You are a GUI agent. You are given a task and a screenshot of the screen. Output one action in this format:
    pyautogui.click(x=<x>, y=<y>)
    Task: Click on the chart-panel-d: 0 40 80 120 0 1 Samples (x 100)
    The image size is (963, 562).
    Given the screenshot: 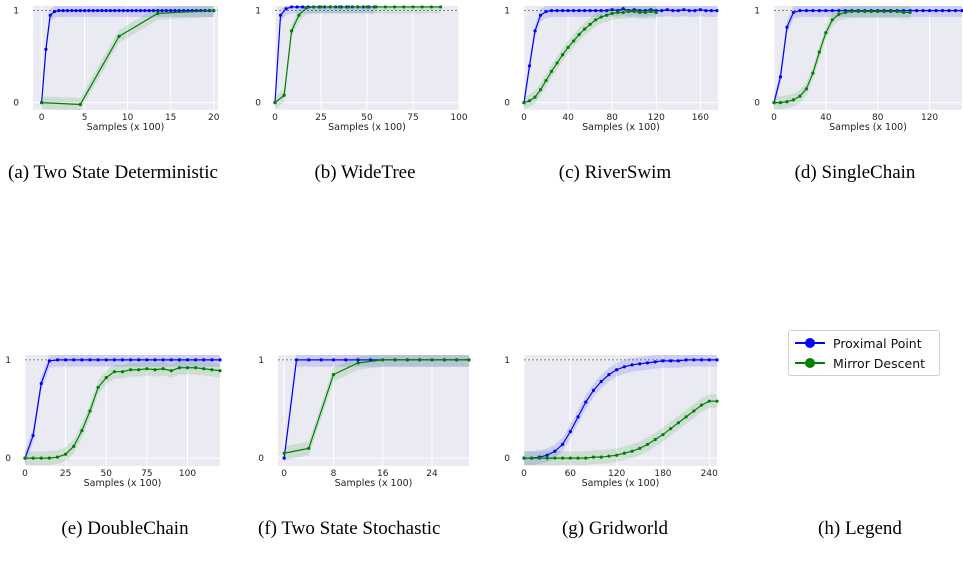 What is the action you would take?
    pyautogui.click(x=851, y=75)
    